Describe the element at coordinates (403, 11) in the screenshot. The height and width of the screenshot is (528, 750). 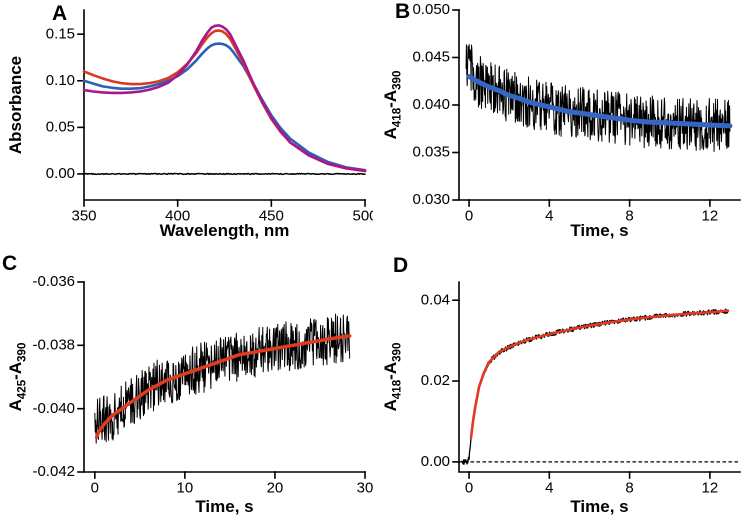
I see `panel-letter-b: B` at that location.